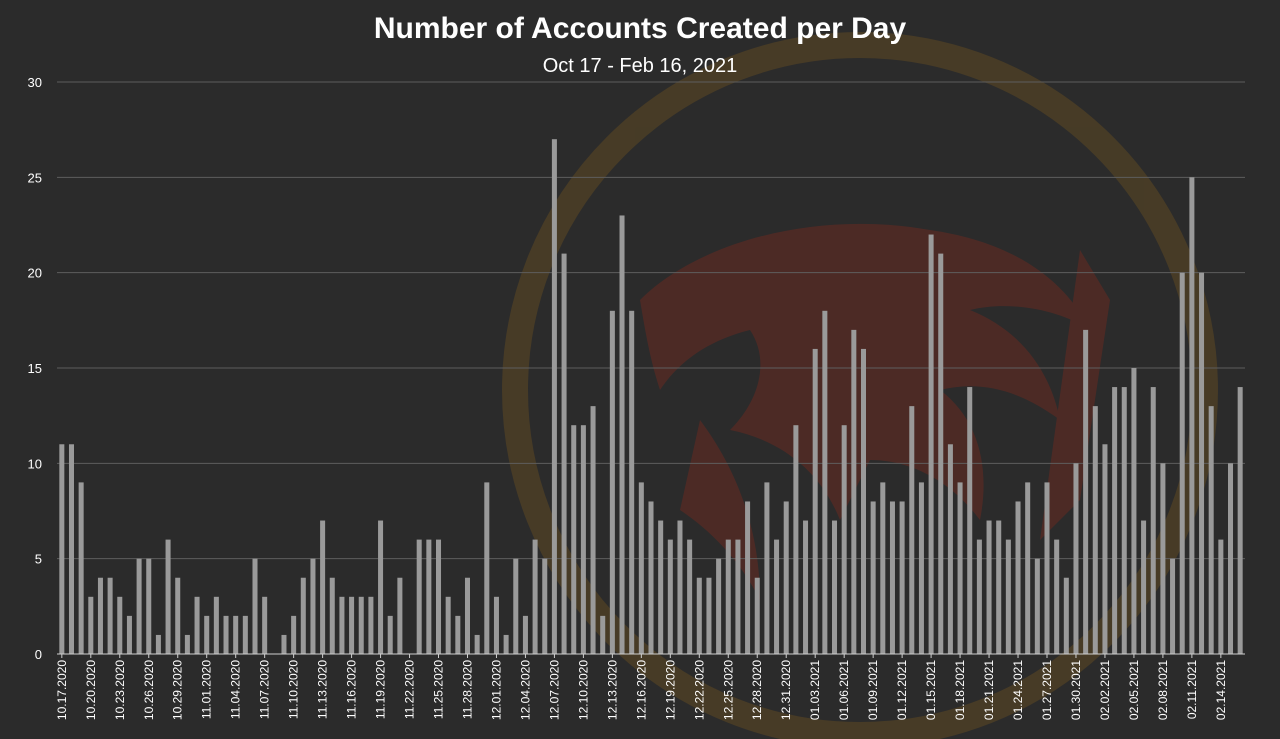 The width and height of the screenshot is (1280, 739). What do you see at coordinates (902, 690) in the screenshot?
I see `x-tick-label: 01.12.2021` at bounding box center [902, 690].